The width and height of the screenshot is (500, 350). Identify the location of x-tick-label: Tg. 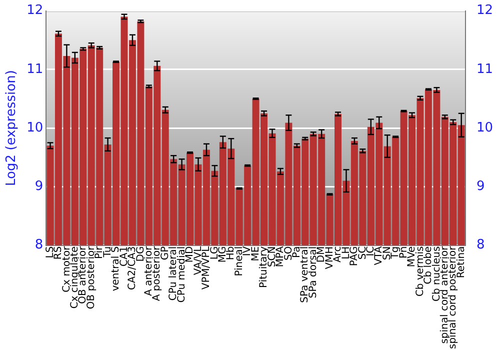
(396, 253).